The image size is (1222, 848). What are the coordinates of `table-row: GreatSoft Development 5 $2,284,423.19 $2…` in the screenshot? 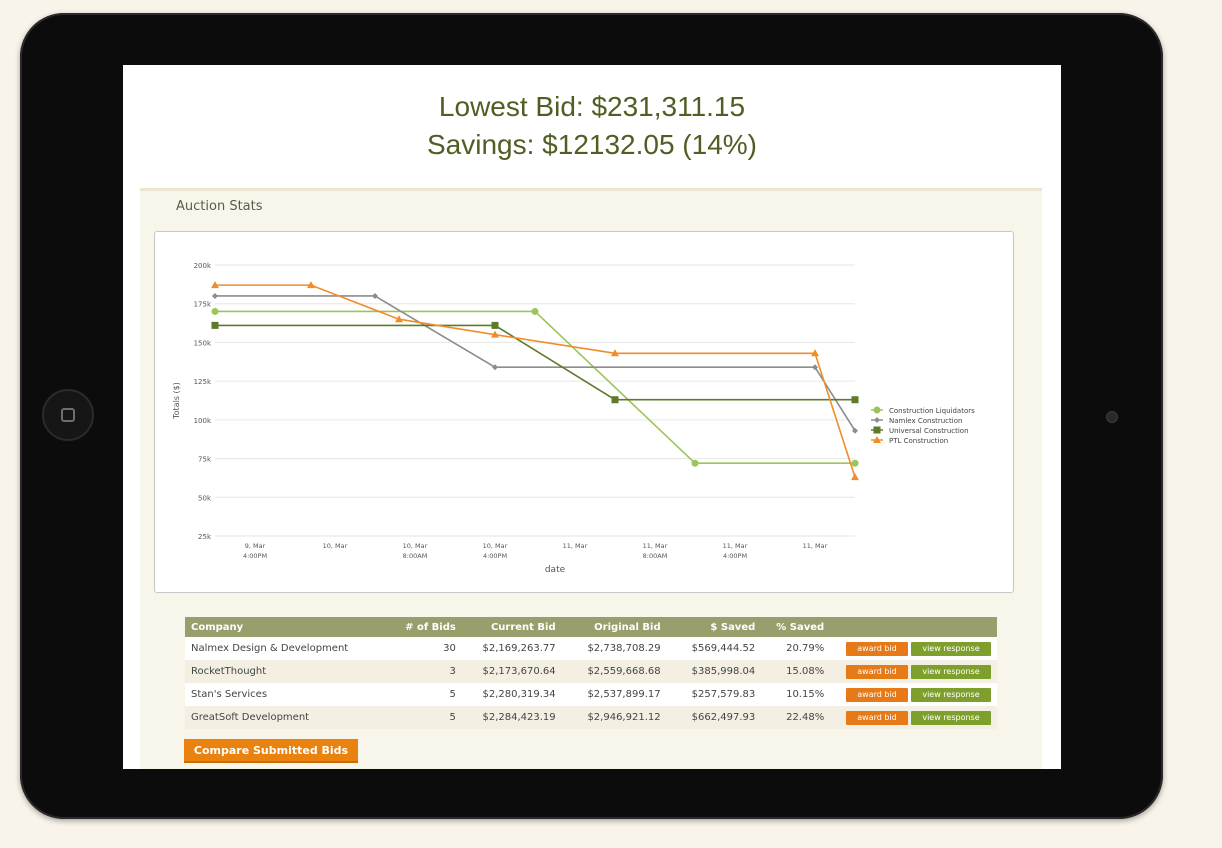 It's located at (591, 717).